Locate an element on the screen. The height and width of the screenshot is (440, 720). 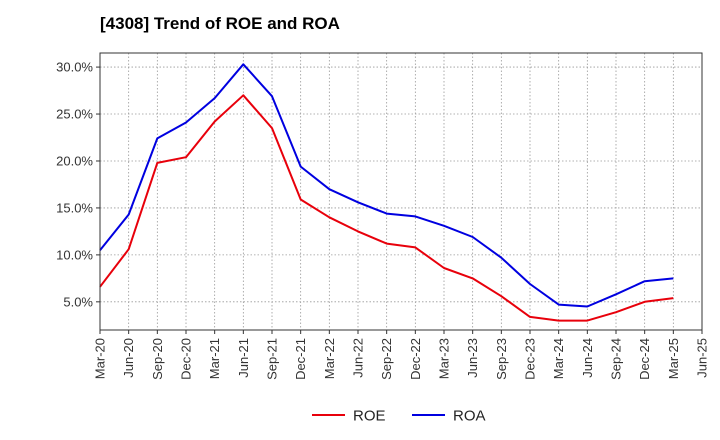
x-tick-label: Jun-23 is located at coordinates (472, 358).